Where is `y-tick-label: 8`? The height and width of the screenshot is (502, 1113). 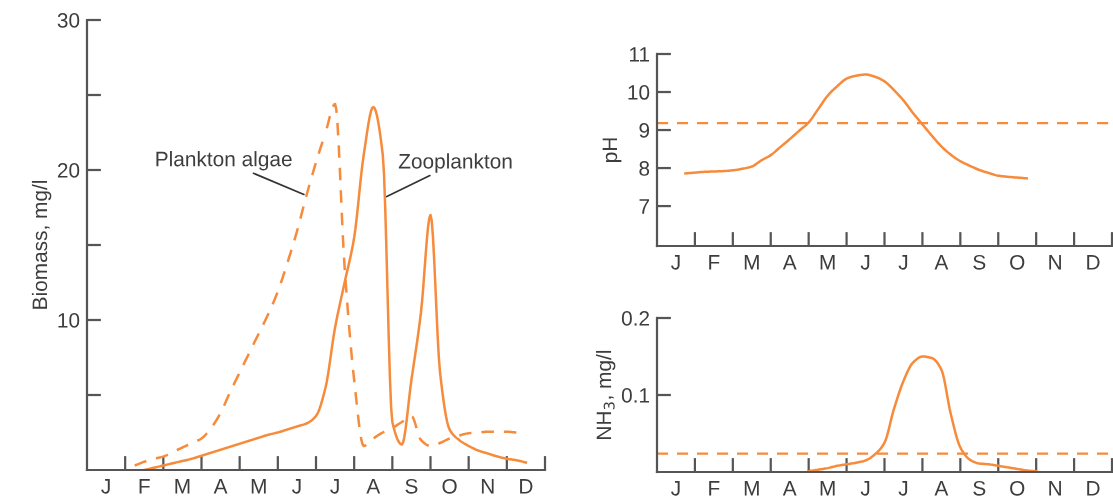
y-tick-label: 8 is located at coordinates (644, 168).